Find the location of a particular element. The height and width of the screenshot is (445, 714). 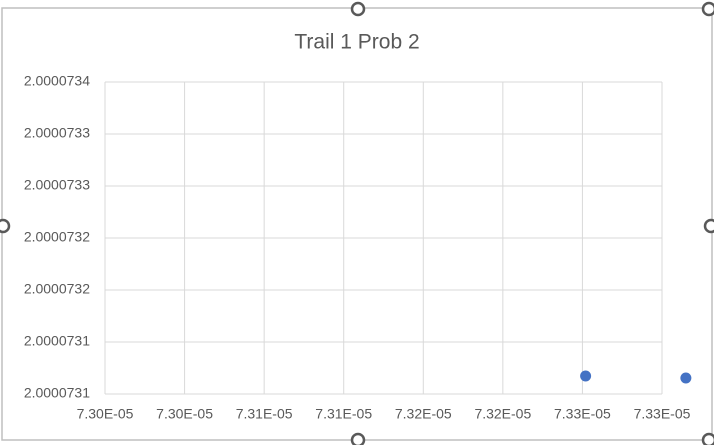

y-tick-label: 2.0000734 is located at coordinates (57, 81).